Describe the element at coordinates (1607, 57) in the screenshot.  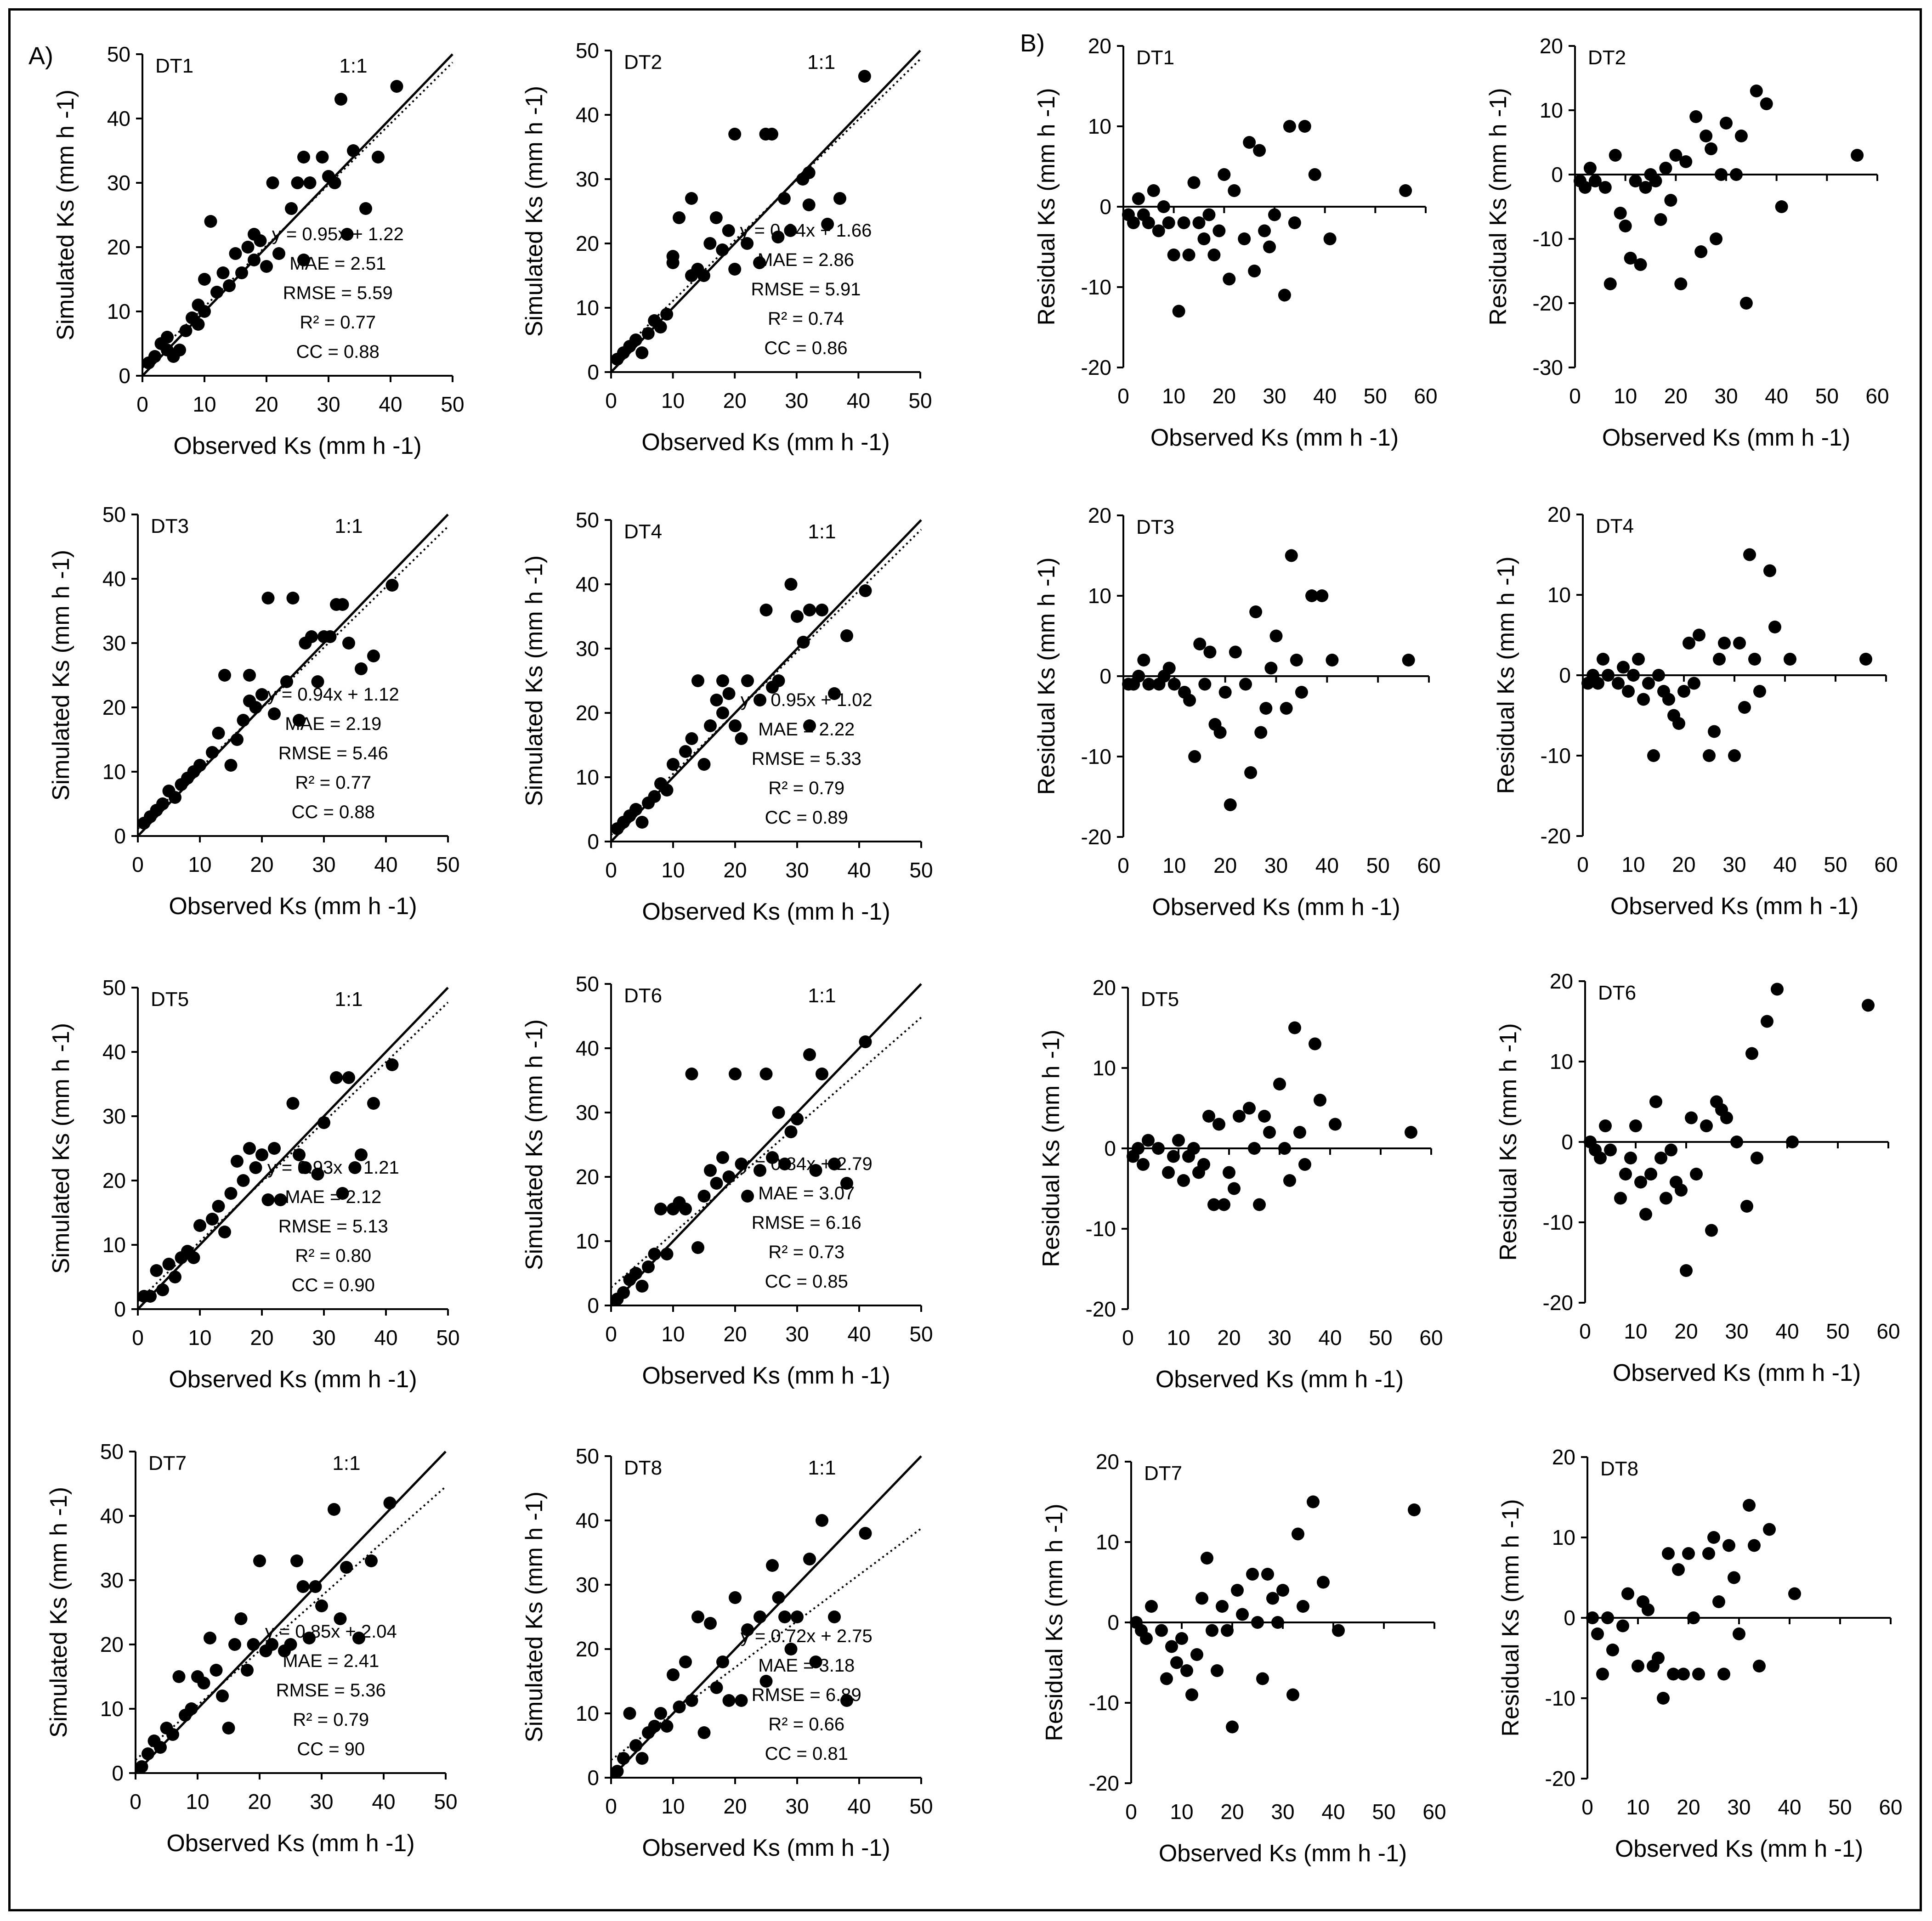
I see `chart-title: DT2` at that location.